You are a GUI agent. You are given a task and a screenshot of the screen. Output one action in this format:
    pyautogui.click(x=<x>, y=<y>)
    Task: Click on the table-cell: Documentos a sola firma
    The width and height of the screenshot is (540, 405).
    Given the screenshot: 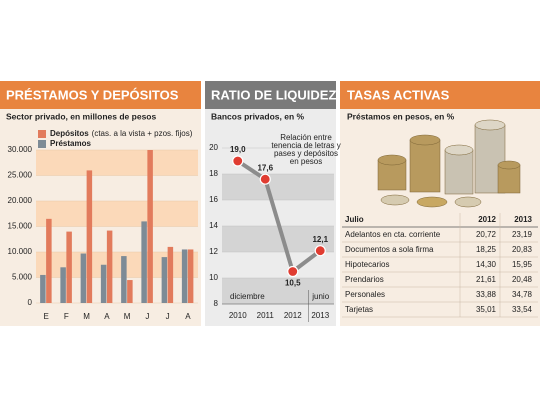 What is the action you would take?
    pyautogui.click(x=389, y=249)
    